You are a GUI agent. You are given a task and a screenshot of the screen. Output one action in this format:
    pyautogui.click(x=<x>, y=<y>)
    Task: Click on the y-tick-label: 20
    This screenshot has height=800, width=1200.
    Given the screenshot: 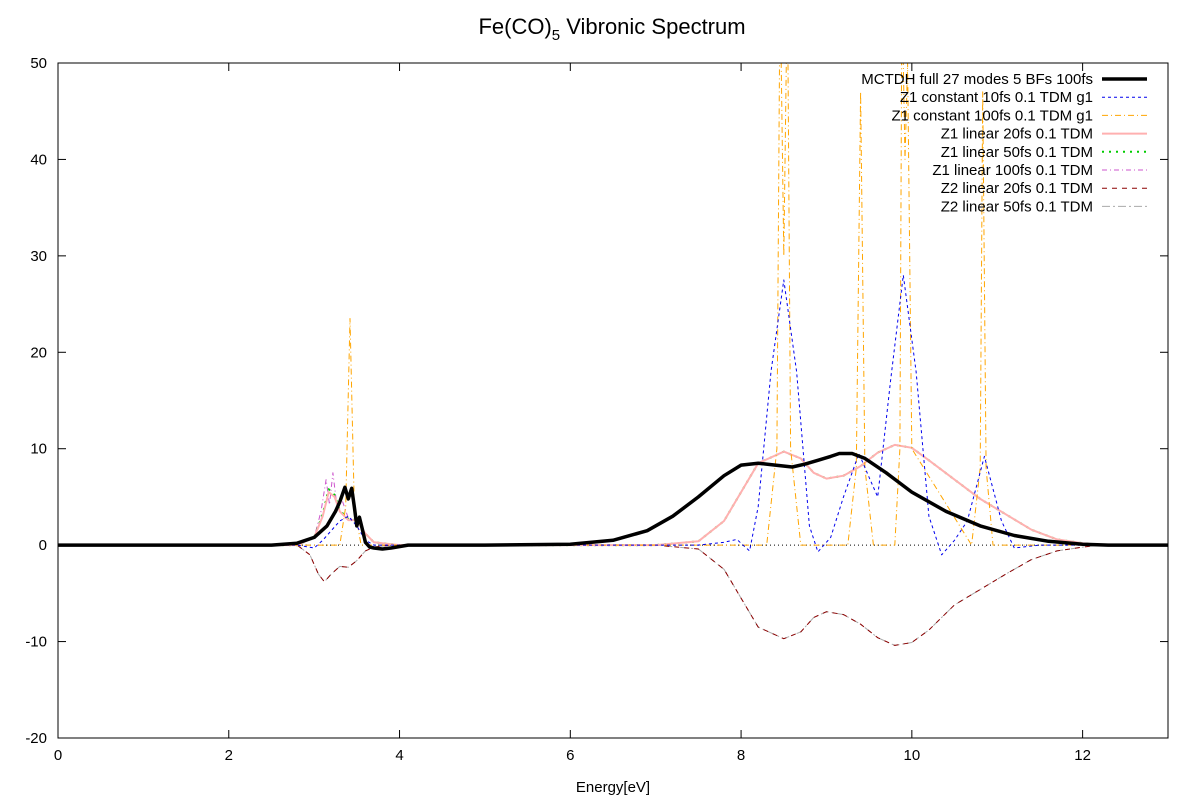 What is the action you would take?
    pyautogui.click(x=38, y=352)
    